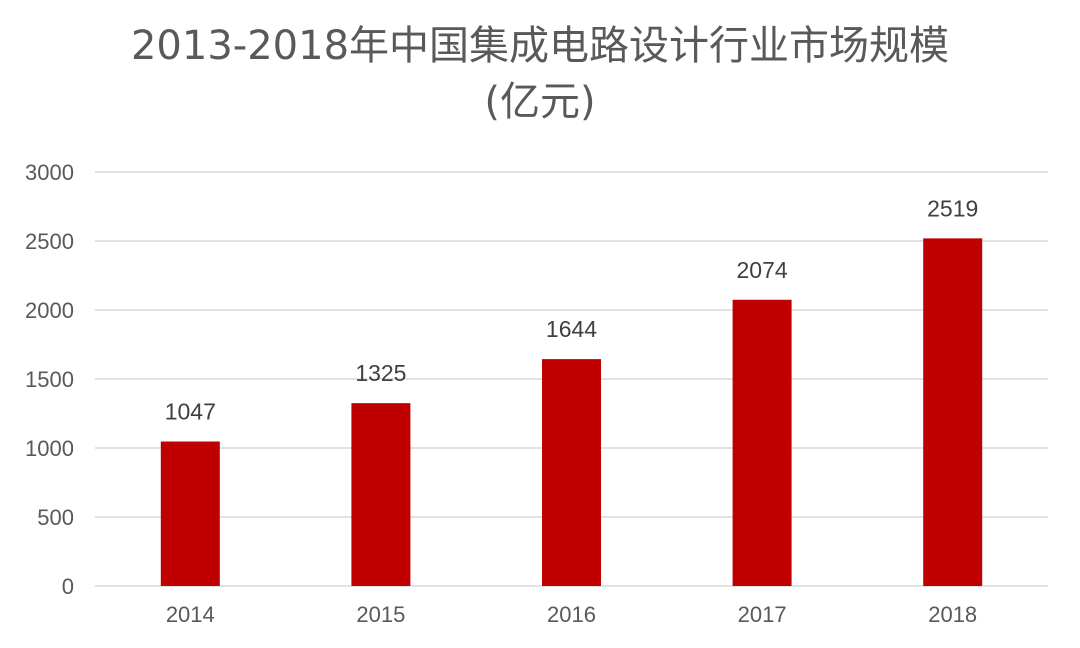 The width and height of the screenshot is (1080, 648). Describe the element at coordinates (953, 412) in the screenshot. I see `bar-2018` at that location.